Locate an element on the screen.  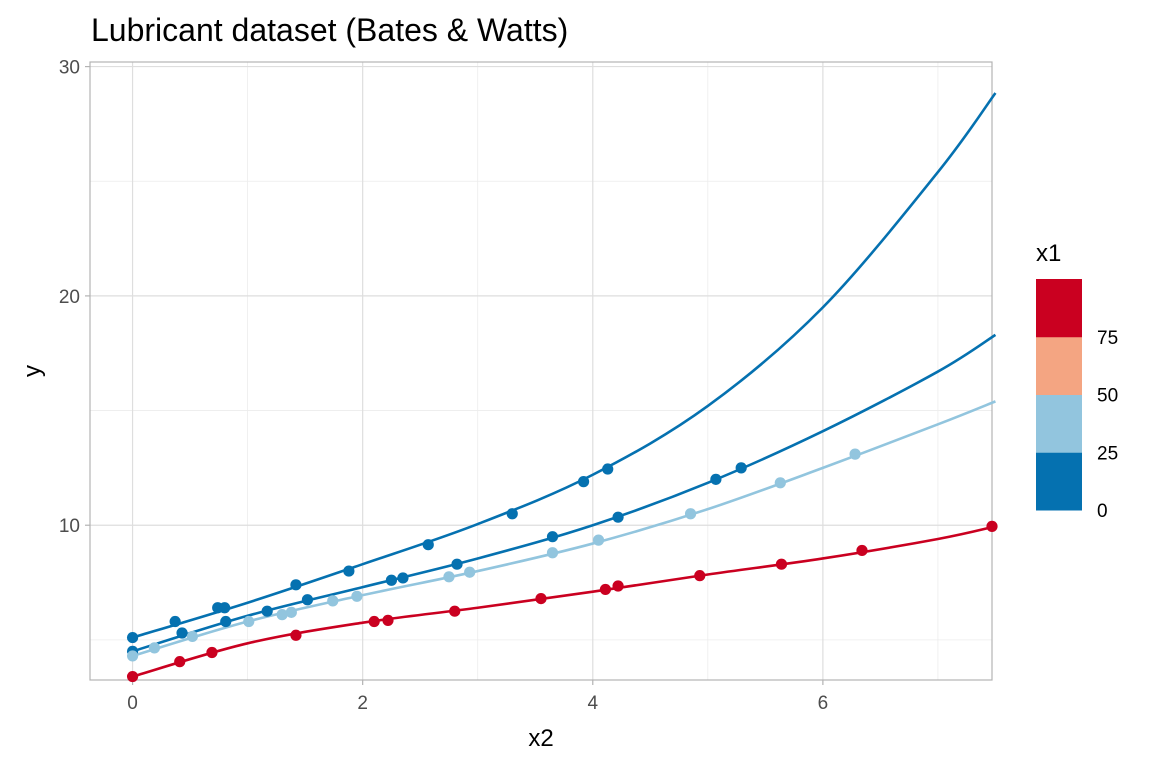
x-tick-label: 2 is located at coordinates (362, 703).